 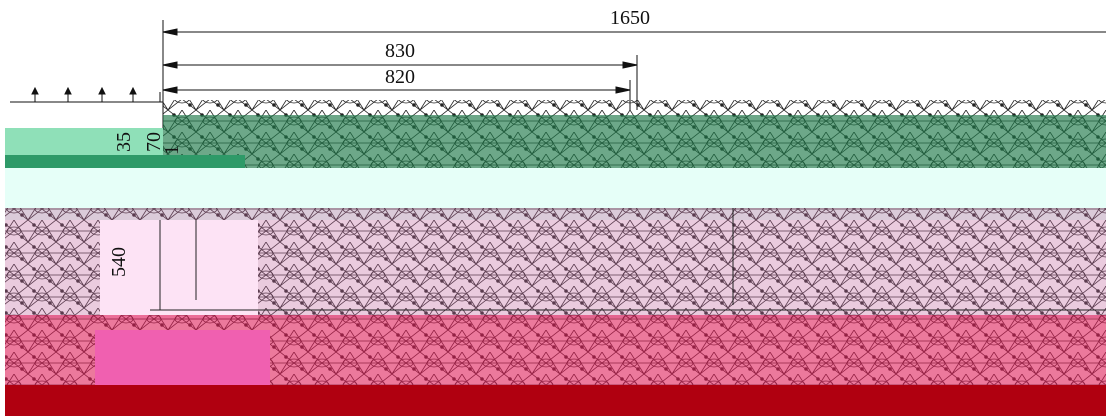 What do you see at coordinates (84, 141) in the screenshot?
I see `left-green` at bounding box center [84, 141].